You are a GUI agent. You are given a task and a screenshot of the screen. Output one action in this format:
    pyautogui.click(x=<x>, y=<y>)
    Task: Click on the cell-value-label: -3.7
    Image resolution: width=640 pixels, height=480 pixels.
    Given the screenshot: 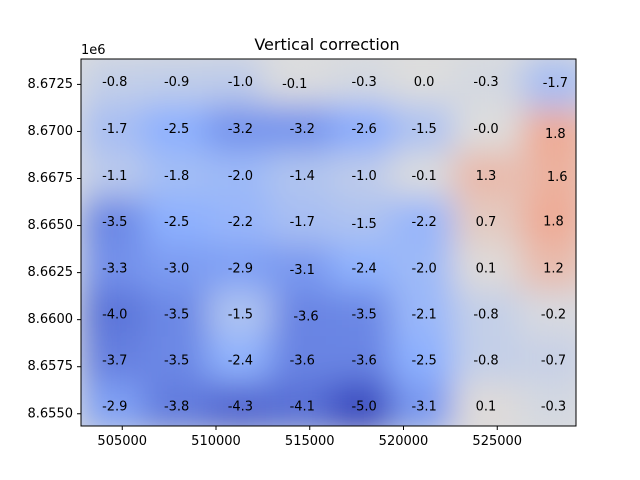 What is the action you would take?
    pyautogui.click(x=114, y=361)
    